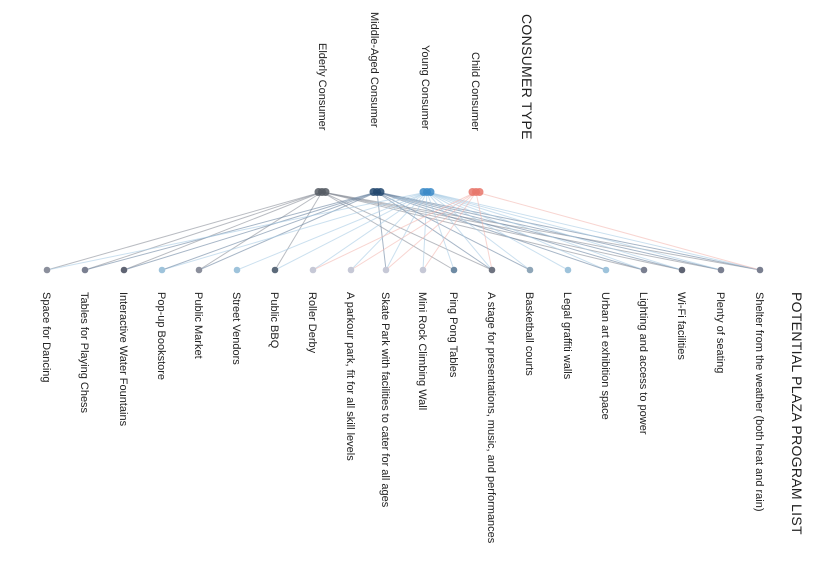 This screenshot has width=814, height=584. I want to click on connection-links, so click(403, 231).